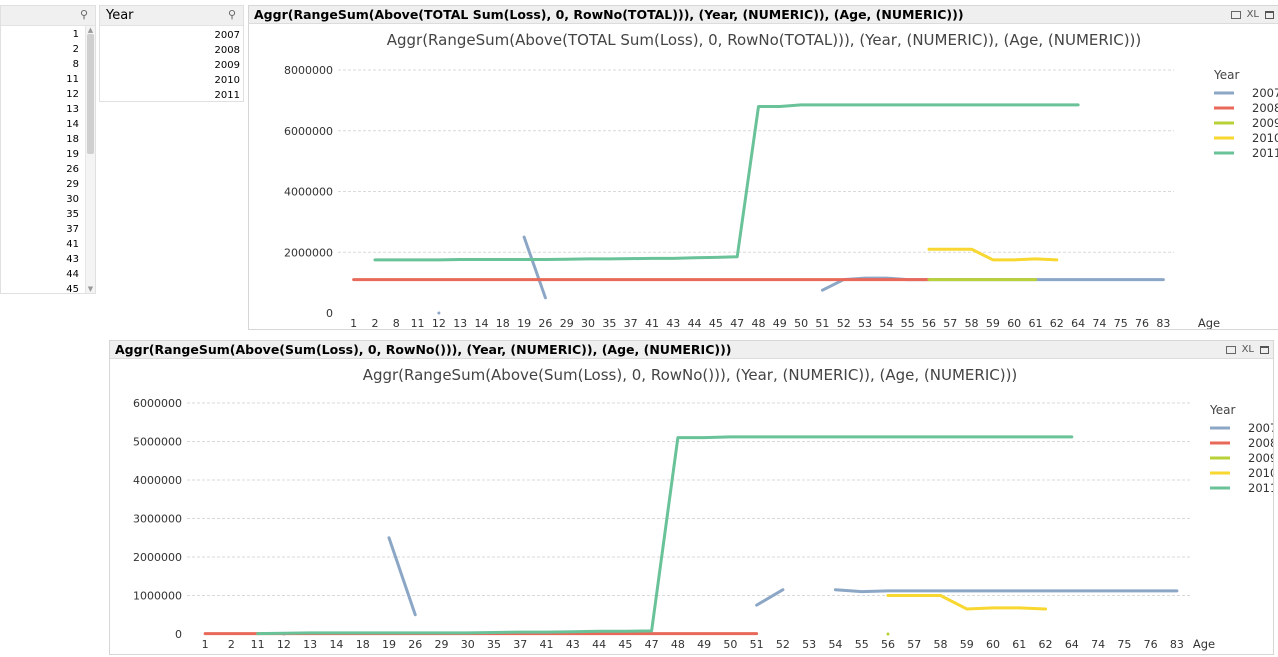 The height and width of the screenshot is (657, 1278). Describe the element at coordinates (396, 323) in the screenshot. I see `x-tick-label: 8` at that location.